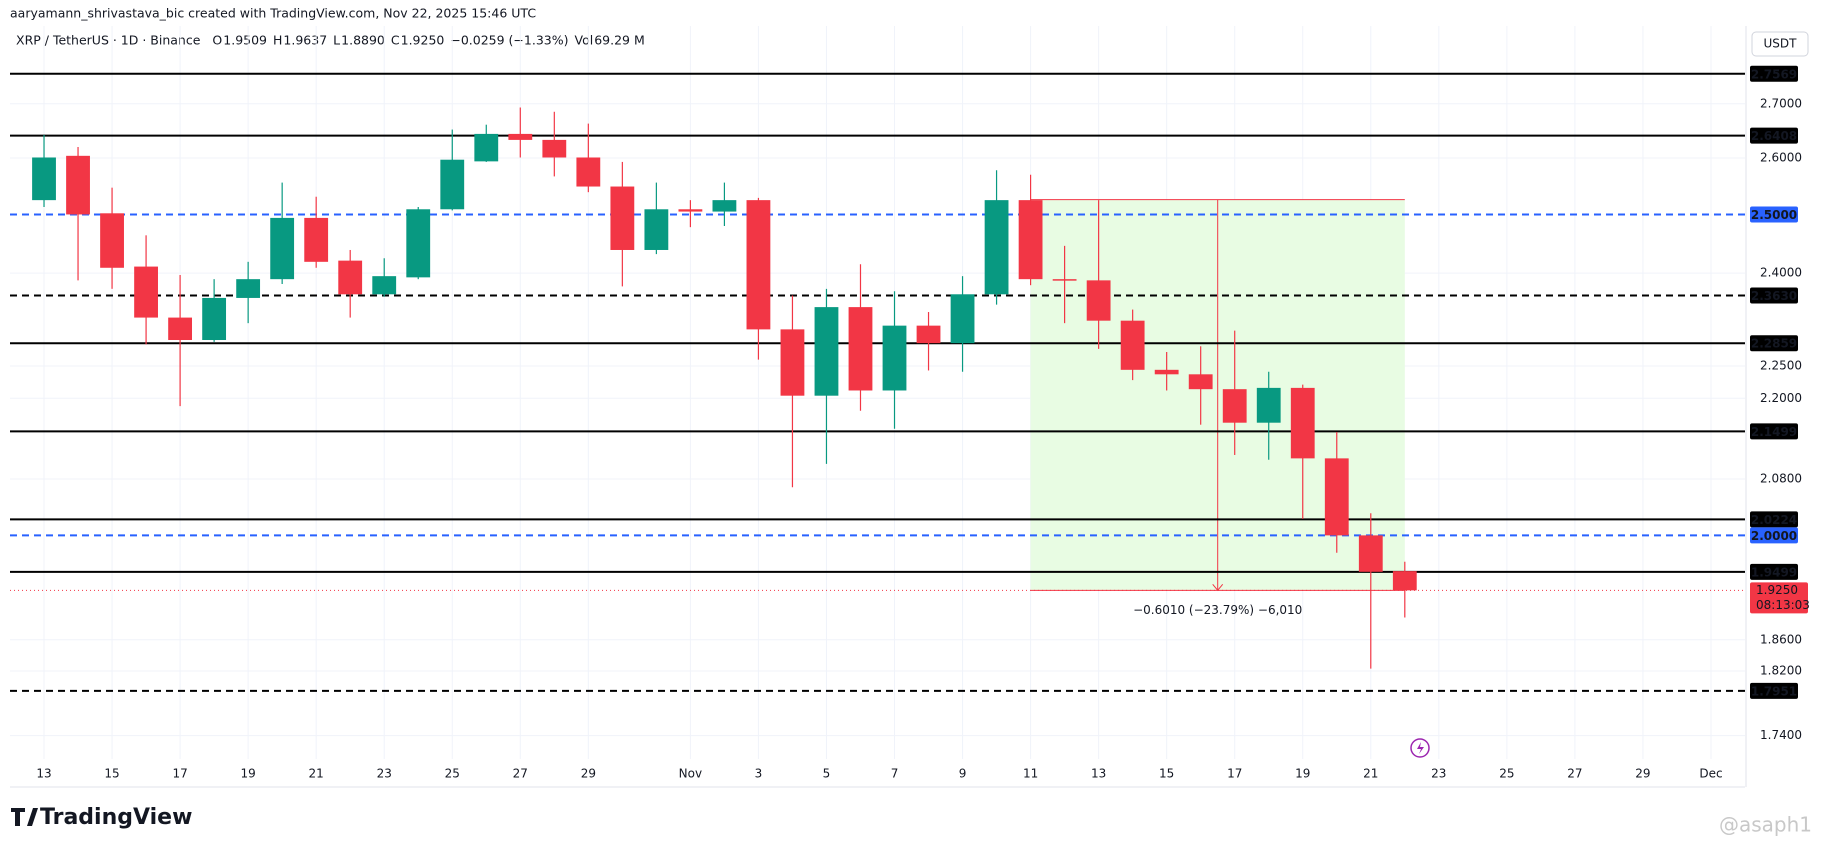 The width and height of the screenshot is (1825, 849). I want to click on level-label: 2.6408, so click(1774, 136).